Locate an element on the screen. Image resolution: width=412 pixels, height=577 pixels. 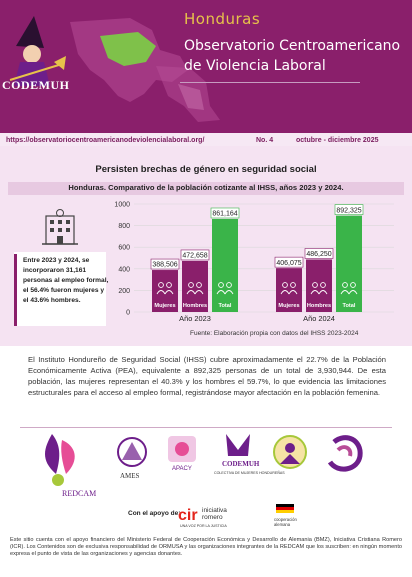
data-label: 406,075 is located at coordinates (288, 263).